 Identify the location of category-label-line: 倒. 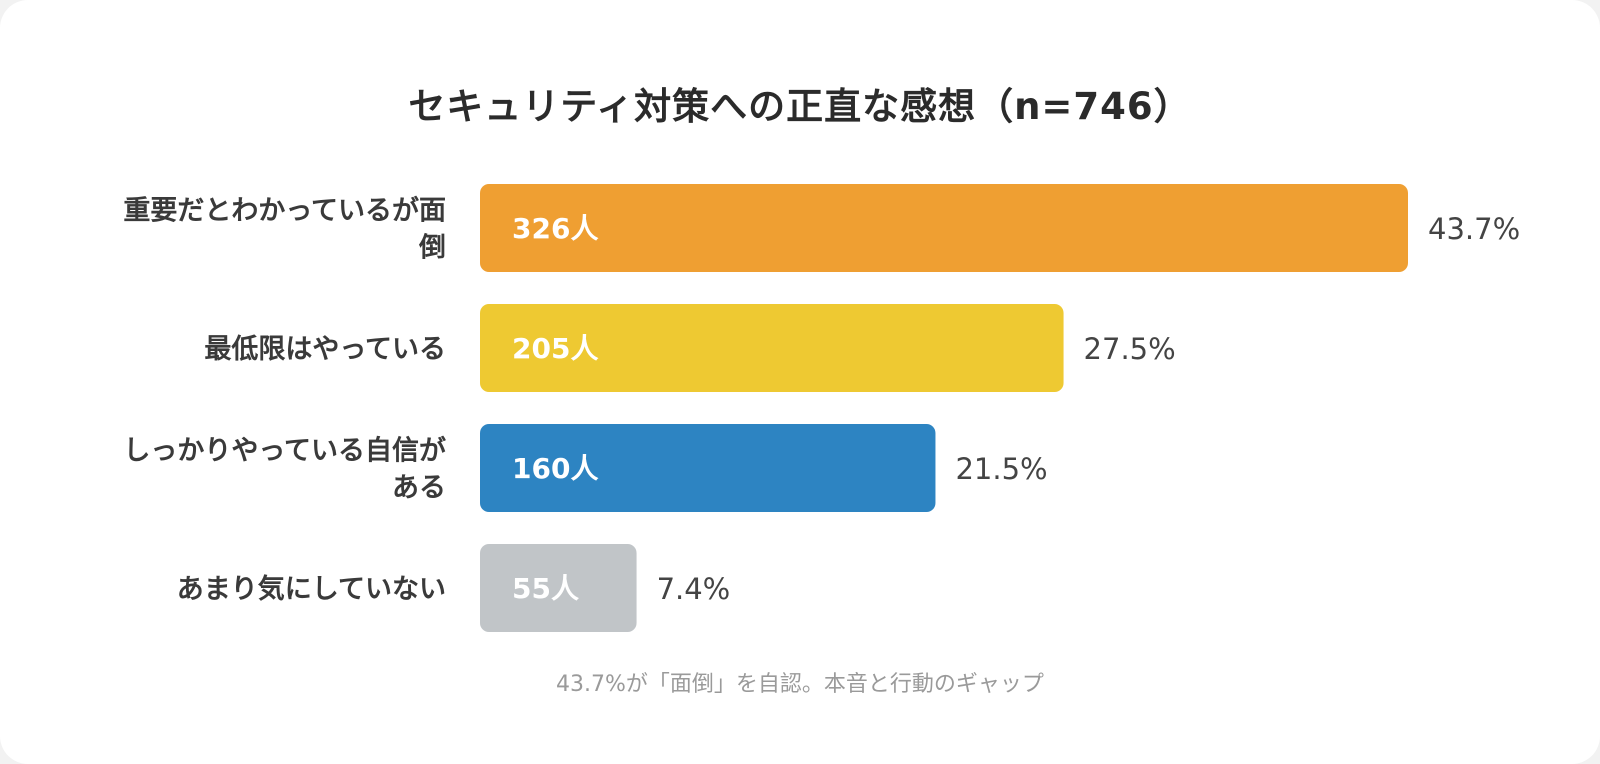
(432, 248).